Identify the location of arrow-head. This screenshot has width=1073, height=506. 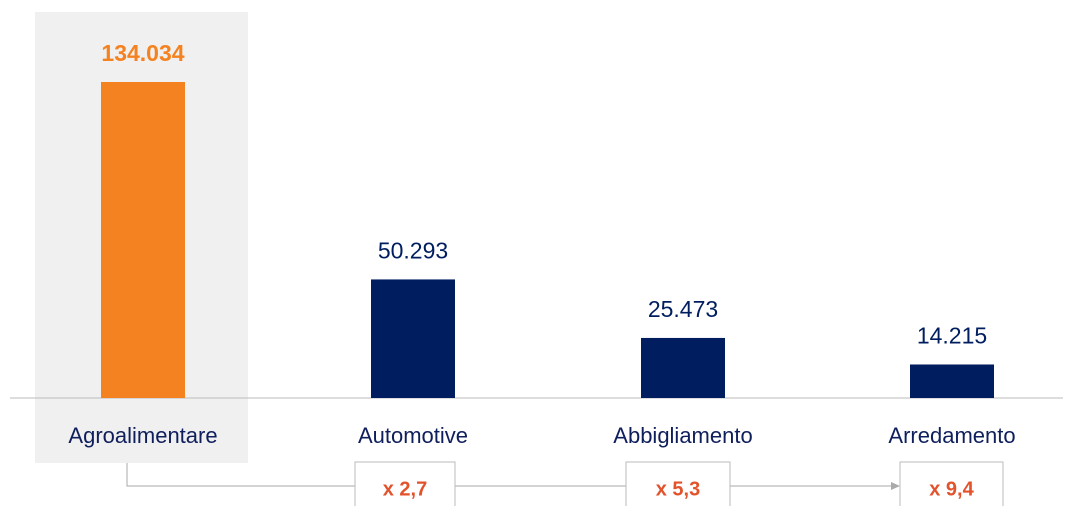
(895, 486).